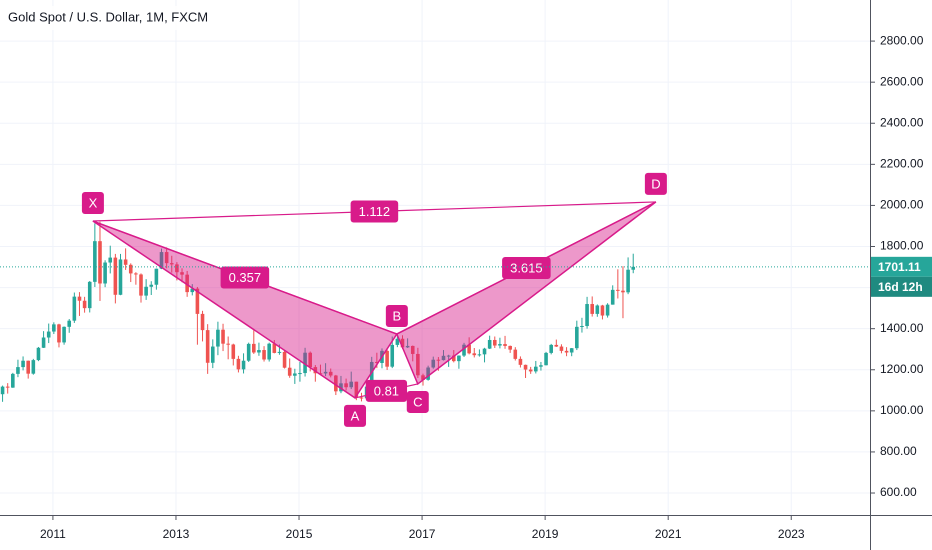 The image size is (932, 550). What do you see at coordinates (299, 534) in the screenshot?
I see `x-tick-label: 2015` at bounding box center [299, 534].